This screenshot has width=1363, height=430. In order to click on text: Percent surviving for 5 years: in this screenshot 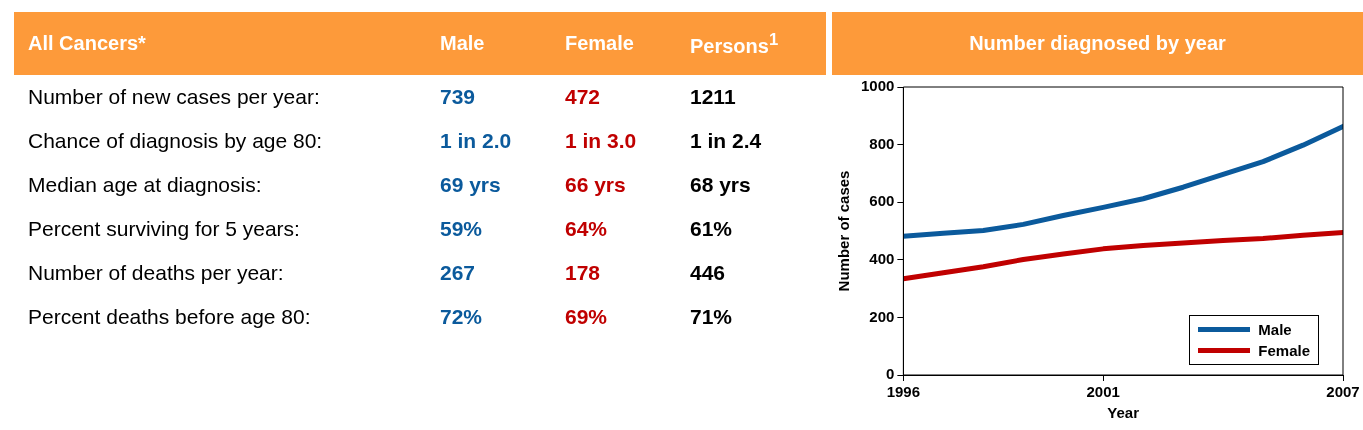, I will do `click(164, 229)`.